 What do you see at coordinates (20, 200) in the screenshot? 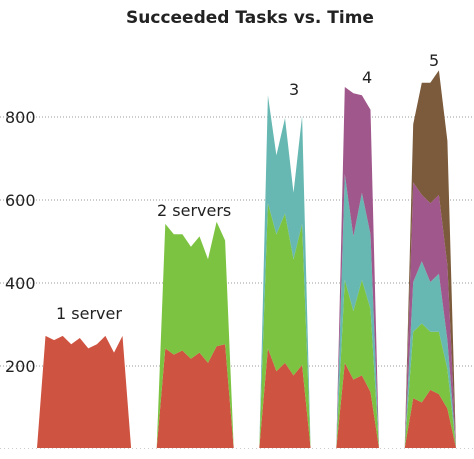
I see `y-tick-label: 600` at bounding box center [20, 200].